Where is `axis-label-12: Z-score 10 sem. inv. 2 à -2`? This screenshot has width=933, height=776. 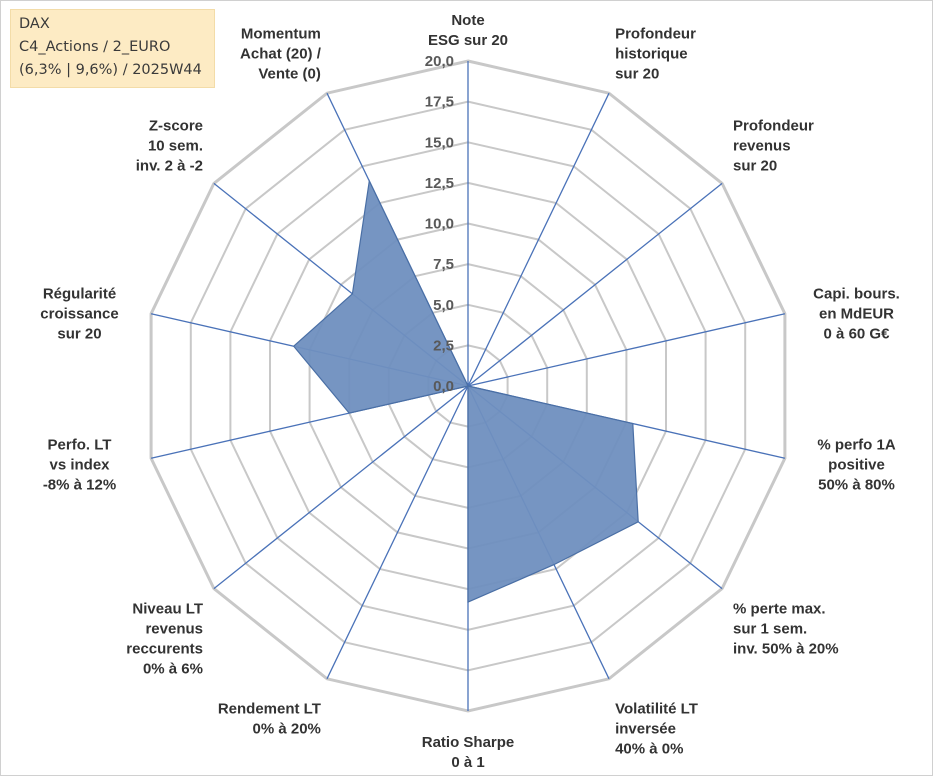
axis-label-12: Z-score 10 sem. inv. 2 à -2 is located at coordinates (169, 146).